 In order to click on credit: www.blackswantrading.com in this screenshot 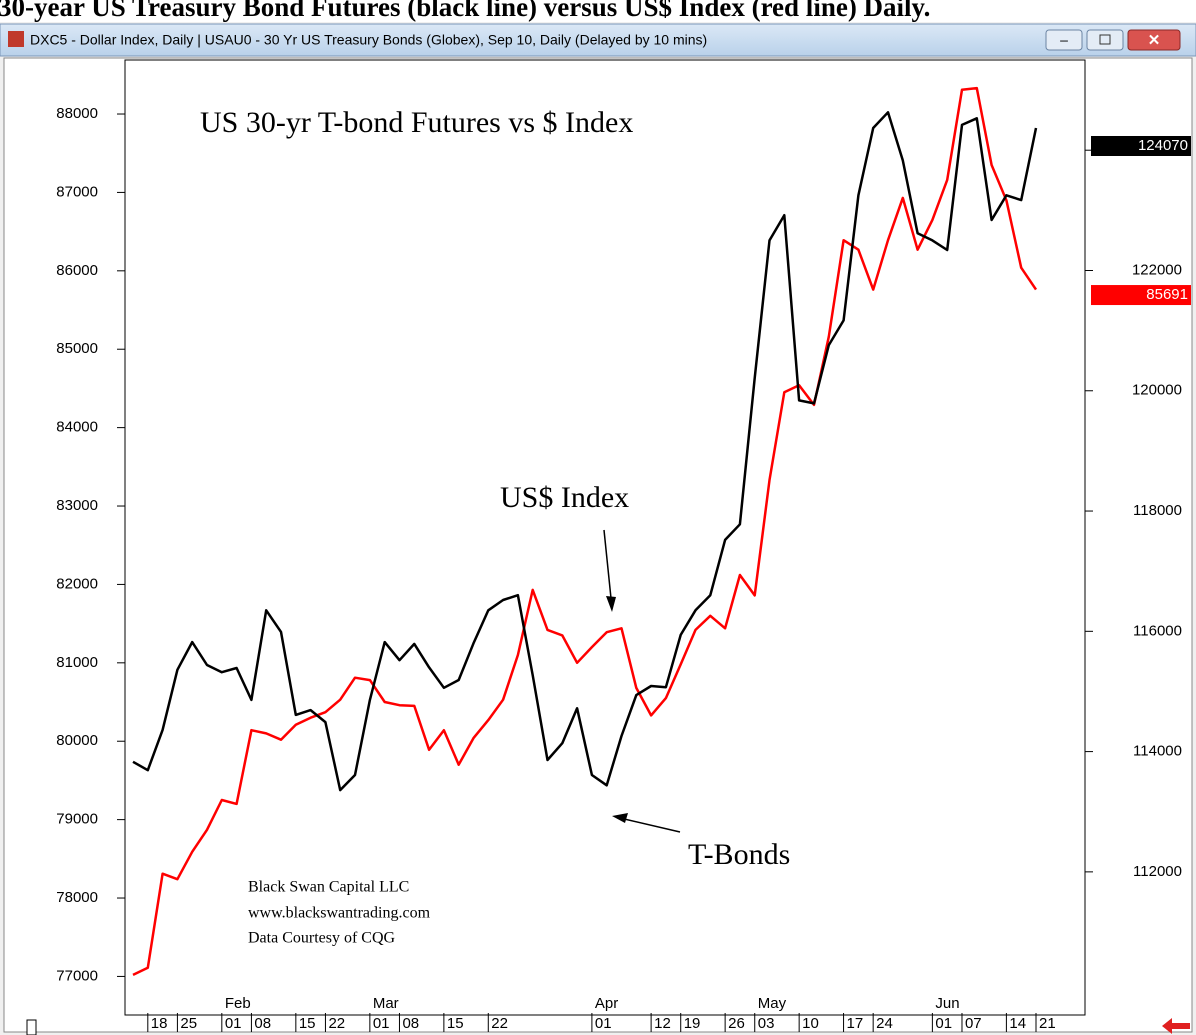, I will do `click(339, 913)`.